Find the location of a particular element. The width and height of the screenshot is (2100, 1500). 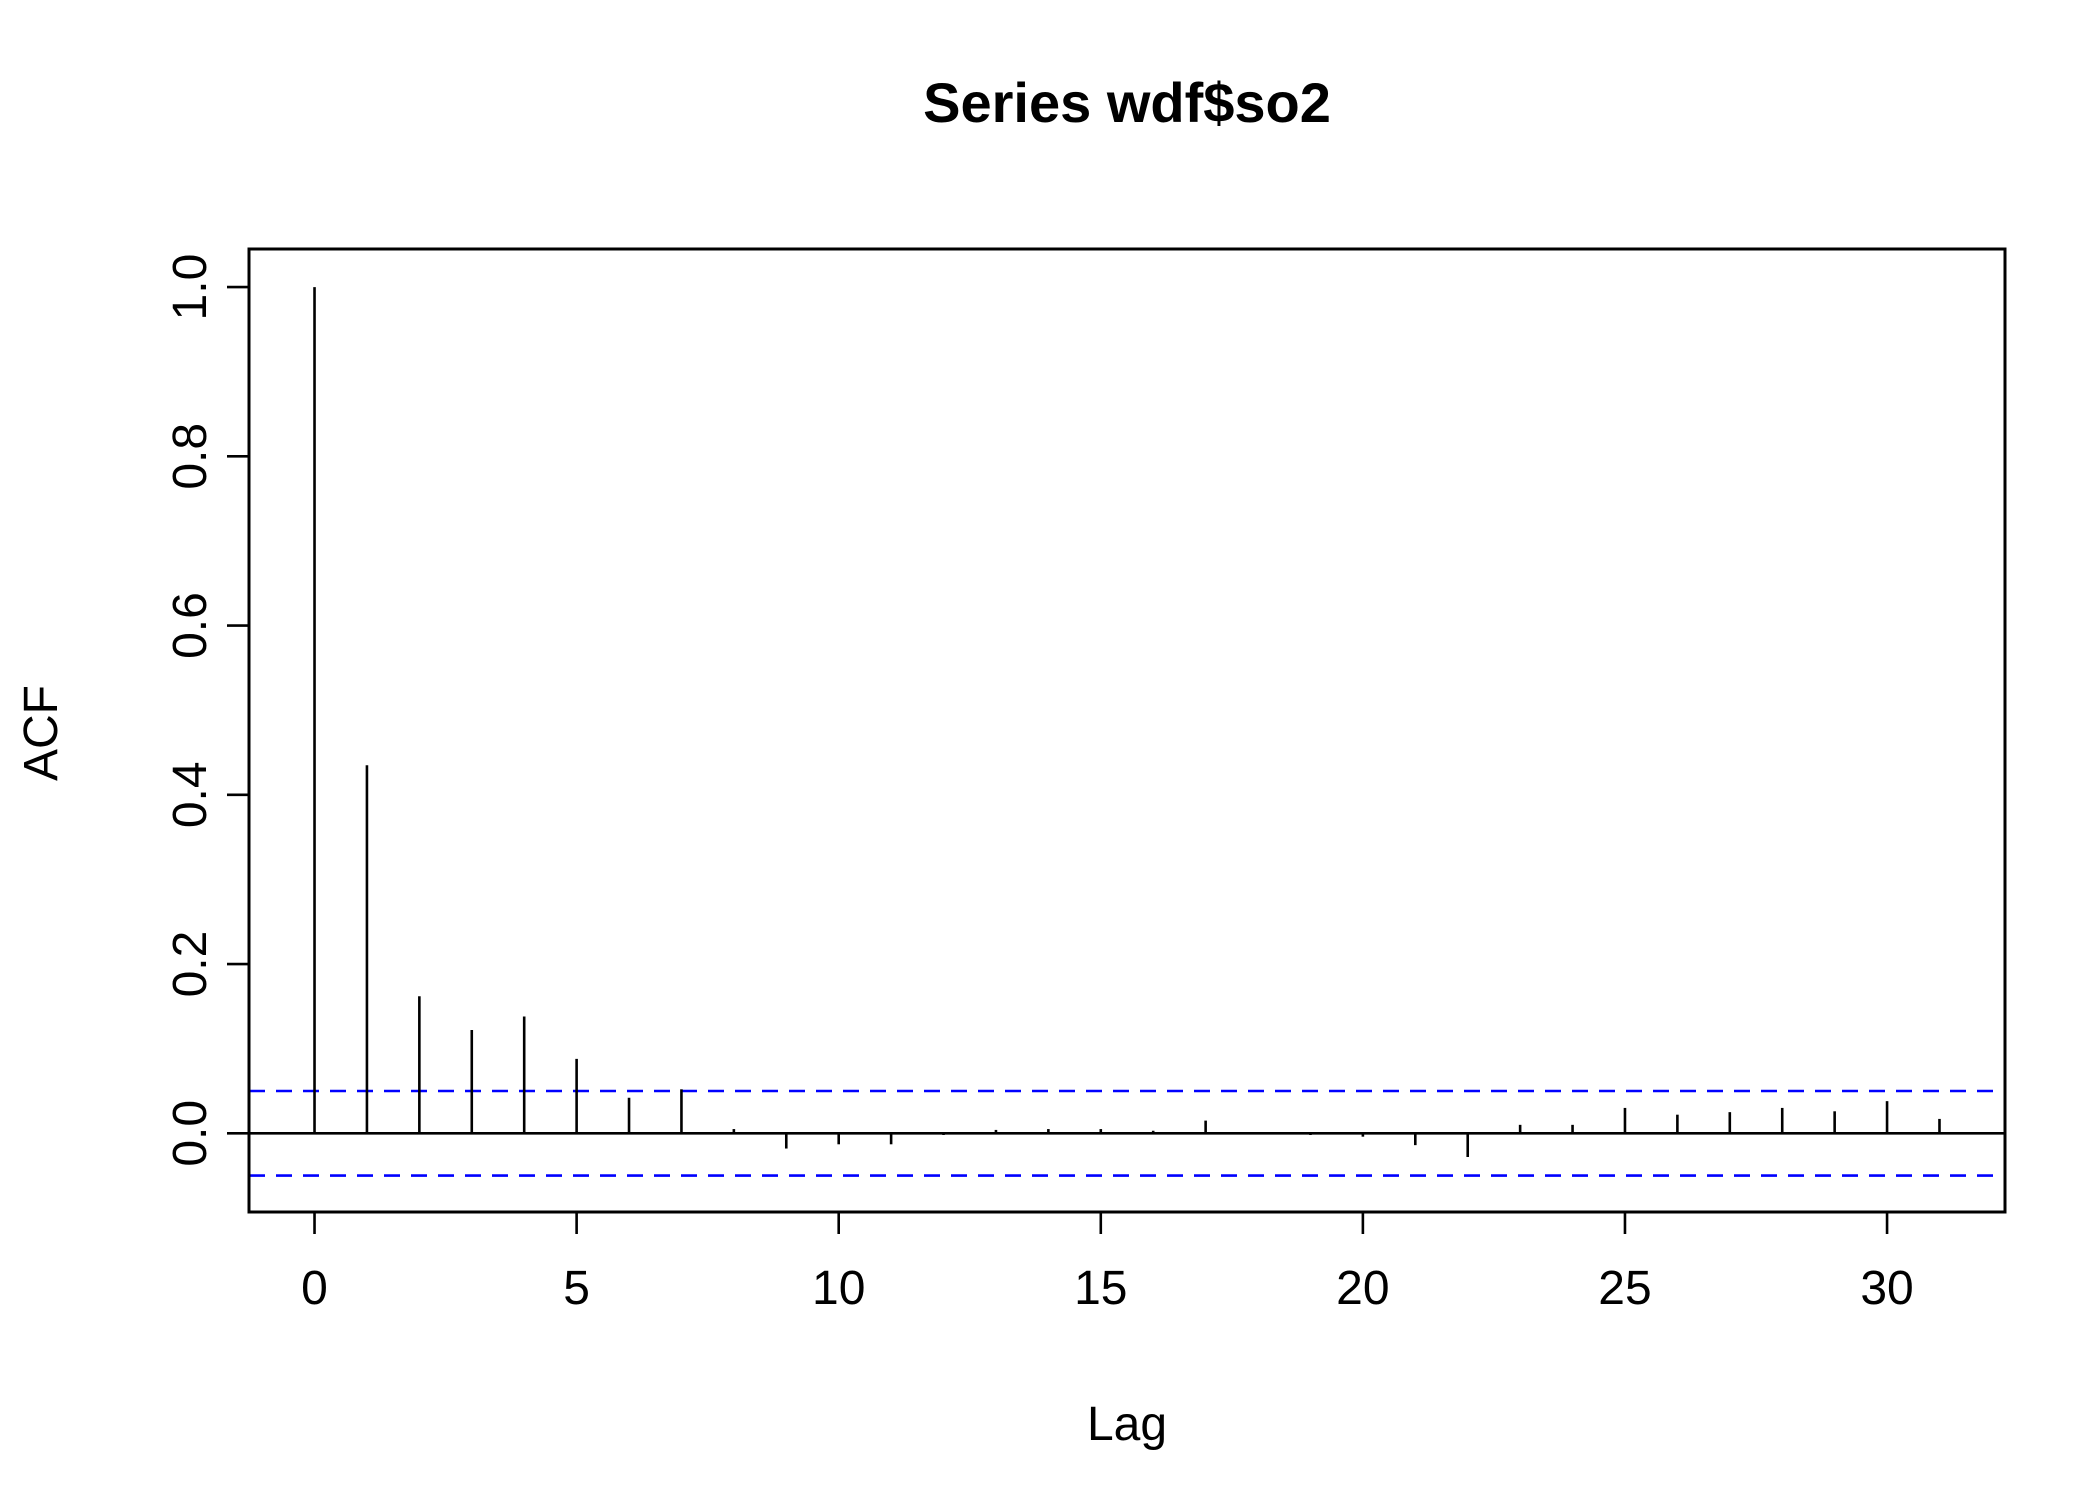

y-tick-label-0: 0.0 is located at coordinates (190, 1133).